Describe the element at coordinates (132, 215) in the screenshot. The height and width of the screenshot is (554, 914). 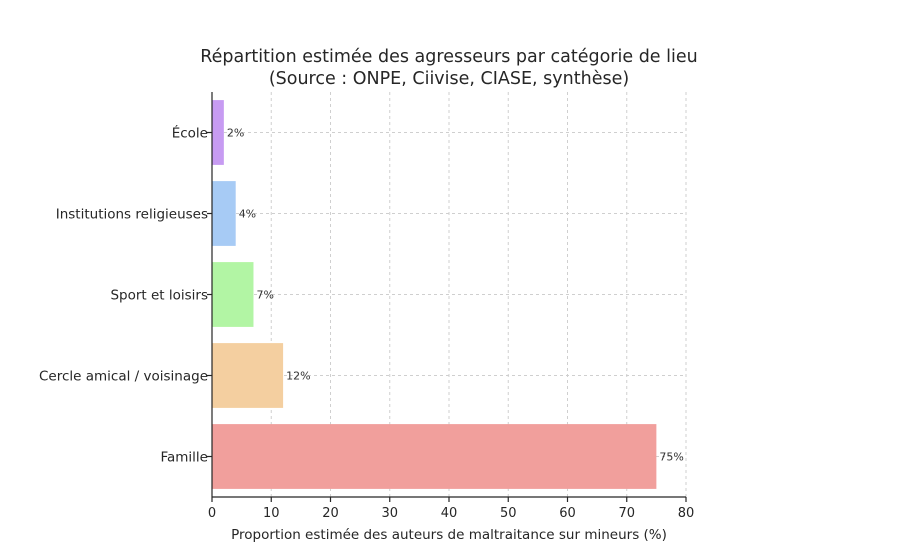
I see `category-label: Institutions religieuses` at that location.